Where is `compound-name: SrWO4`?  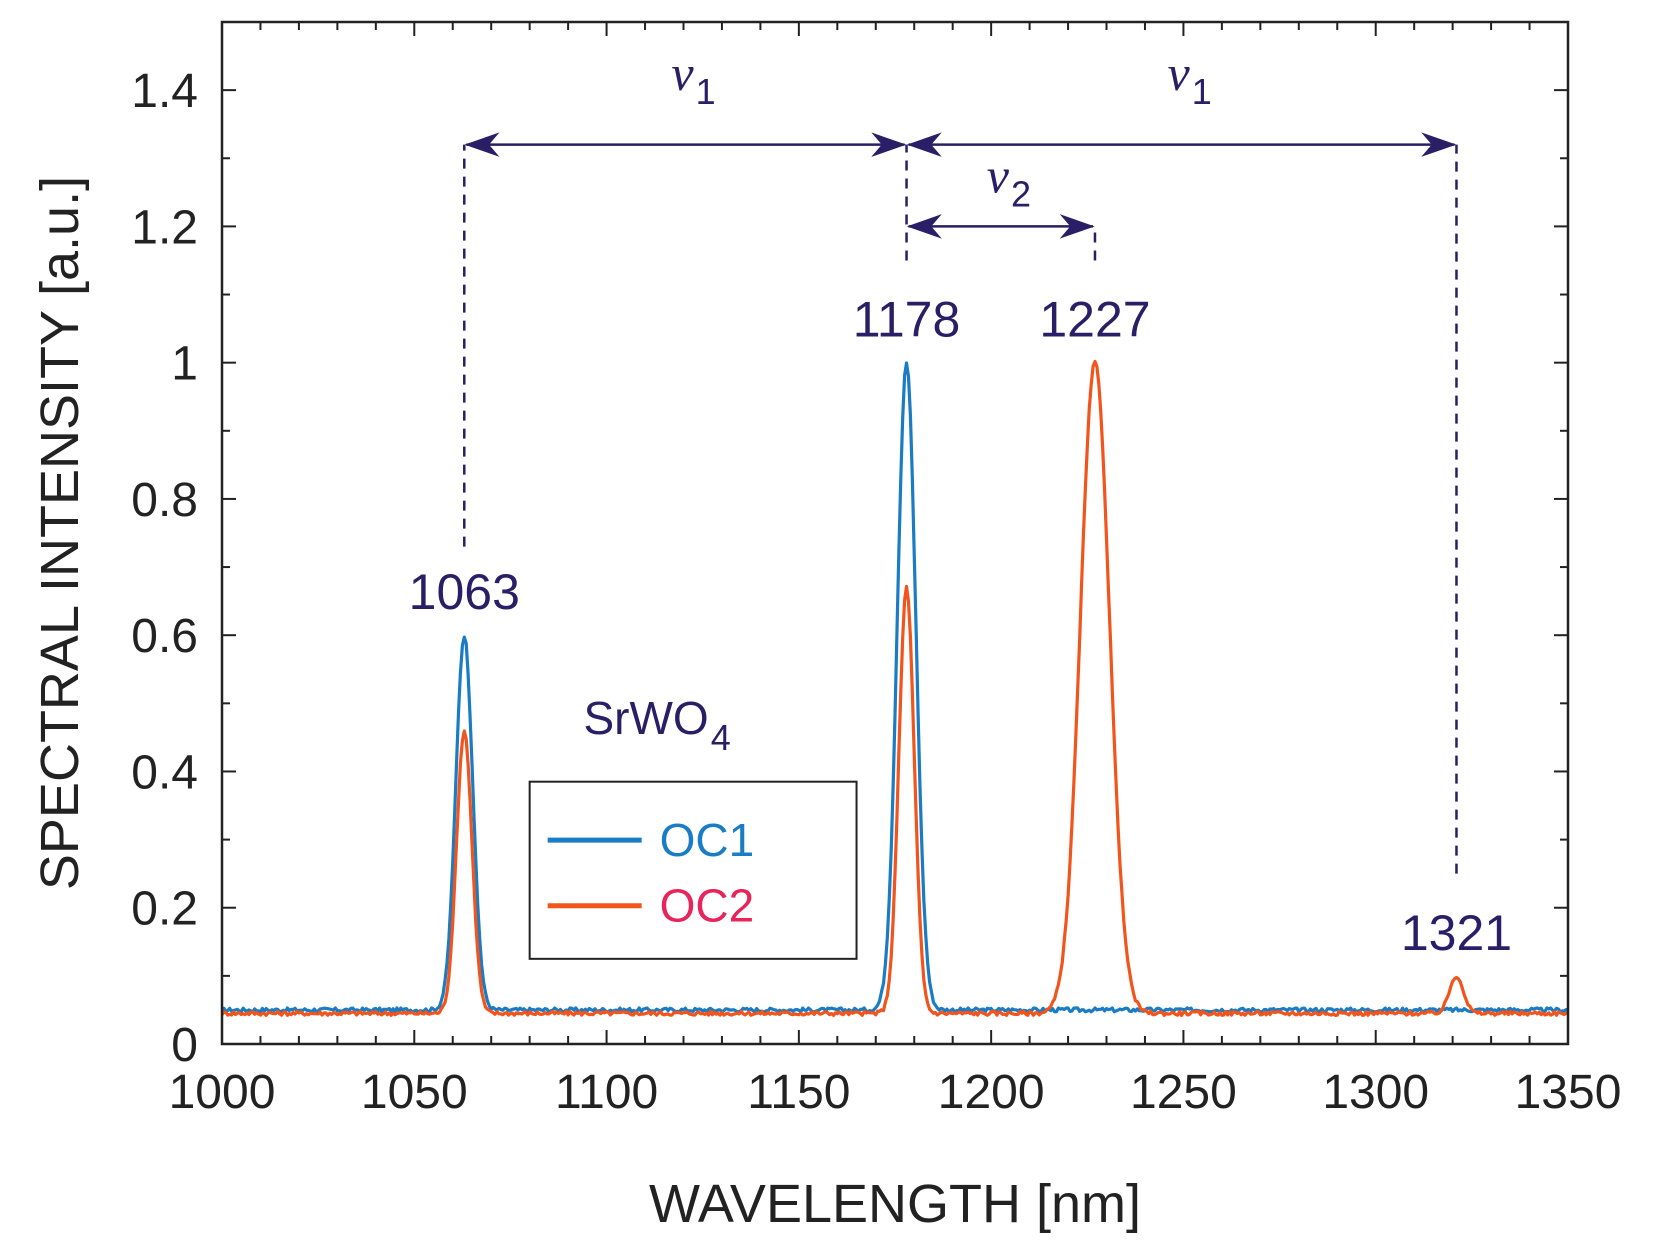
compound-name: SrWO4 is located at coordinates (656, 725).